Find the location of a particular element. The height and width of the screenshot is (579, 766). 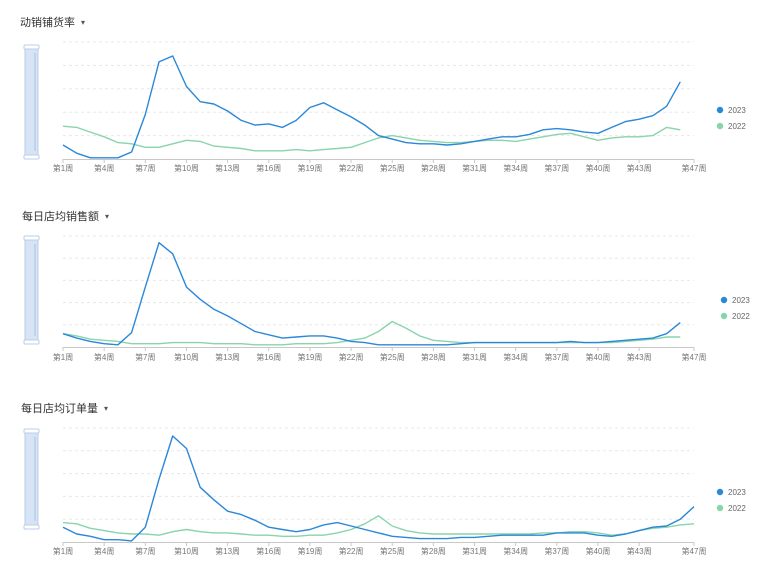

metric-selector-3: 每日店均订单量 ▾ is located at coordinates (64, 408).